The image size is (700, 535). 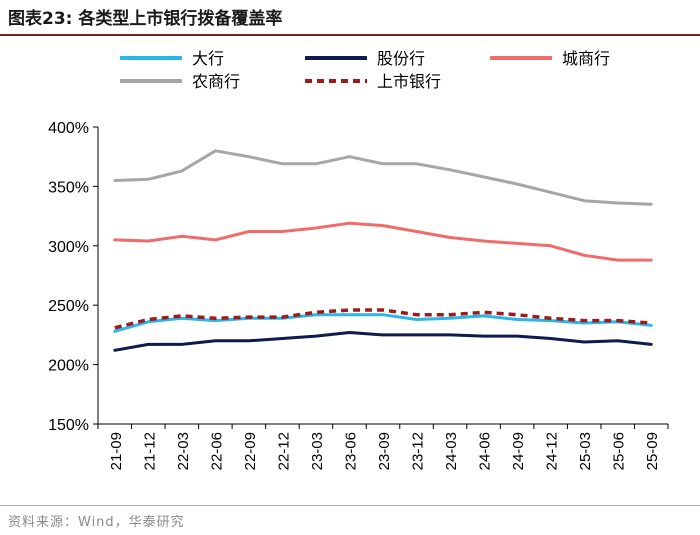 I want to click on x-tick-label: 22-12, so click(x=283, y=451).